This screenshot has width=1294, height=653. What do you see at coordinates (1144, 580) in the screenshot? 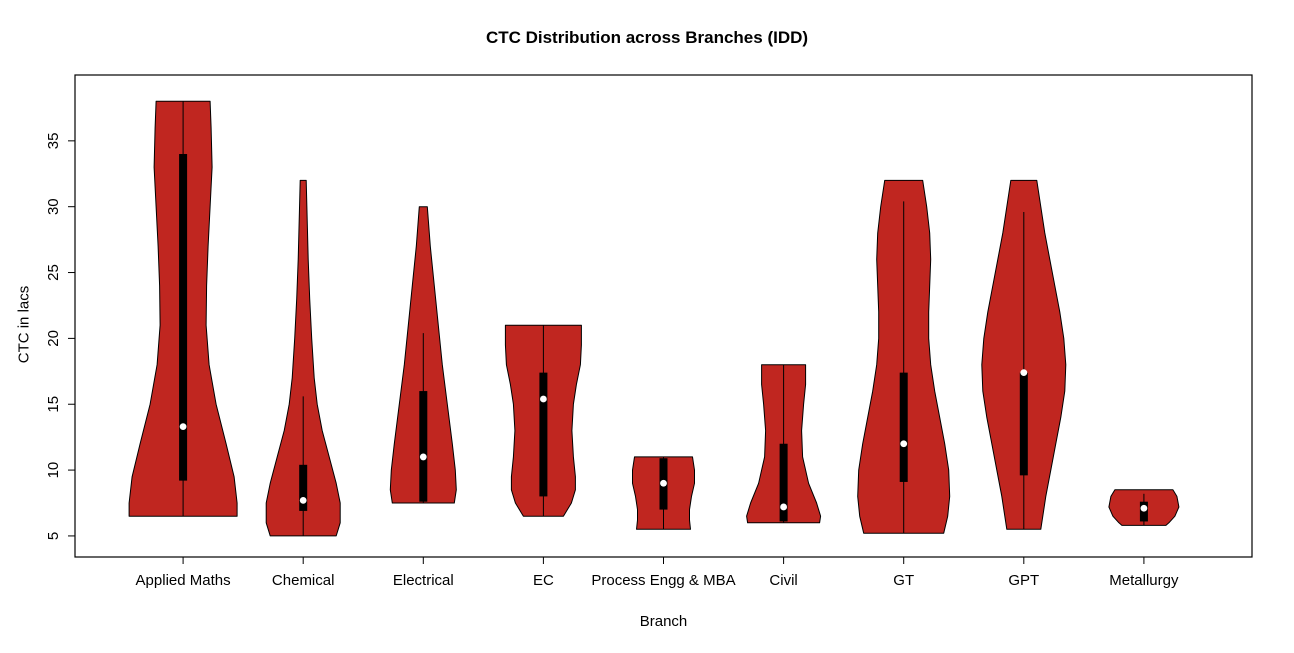
I see `x-category-label: Metallurgy` at bounding box center [1144, 580].